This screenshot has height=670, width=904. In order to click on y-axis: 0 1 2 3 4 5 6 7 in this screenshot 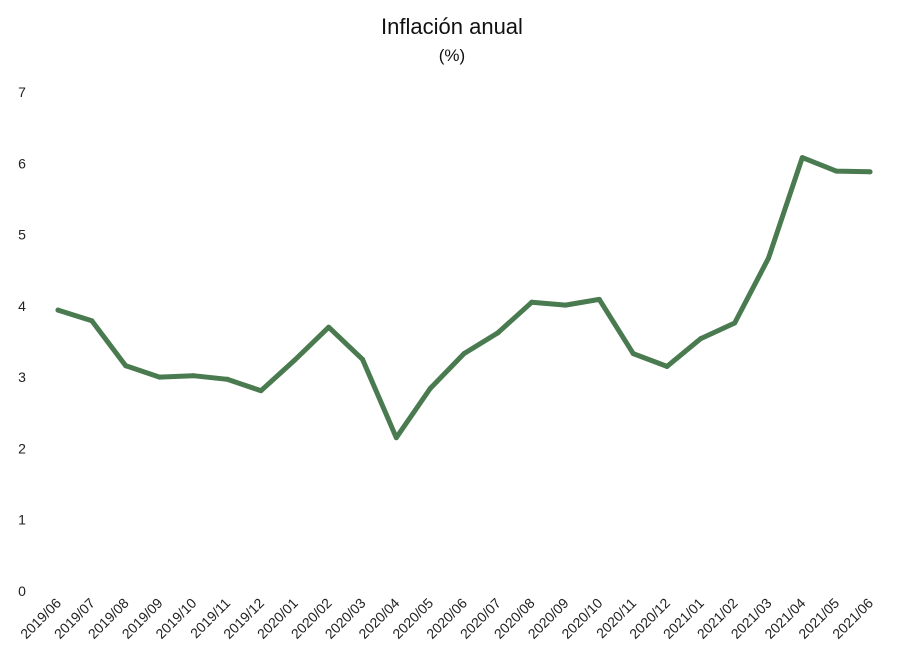, I will do `click(22, 341)`.